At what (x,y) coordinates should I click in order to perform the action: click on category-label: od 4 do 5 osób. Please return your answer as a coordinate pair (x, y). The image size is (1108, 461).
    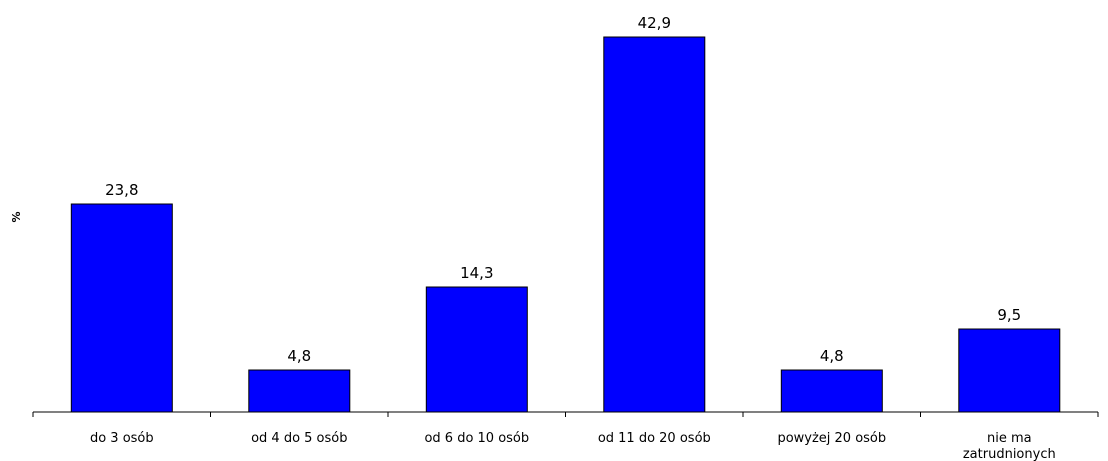
    Looking at the image, I should click on (299, 438).